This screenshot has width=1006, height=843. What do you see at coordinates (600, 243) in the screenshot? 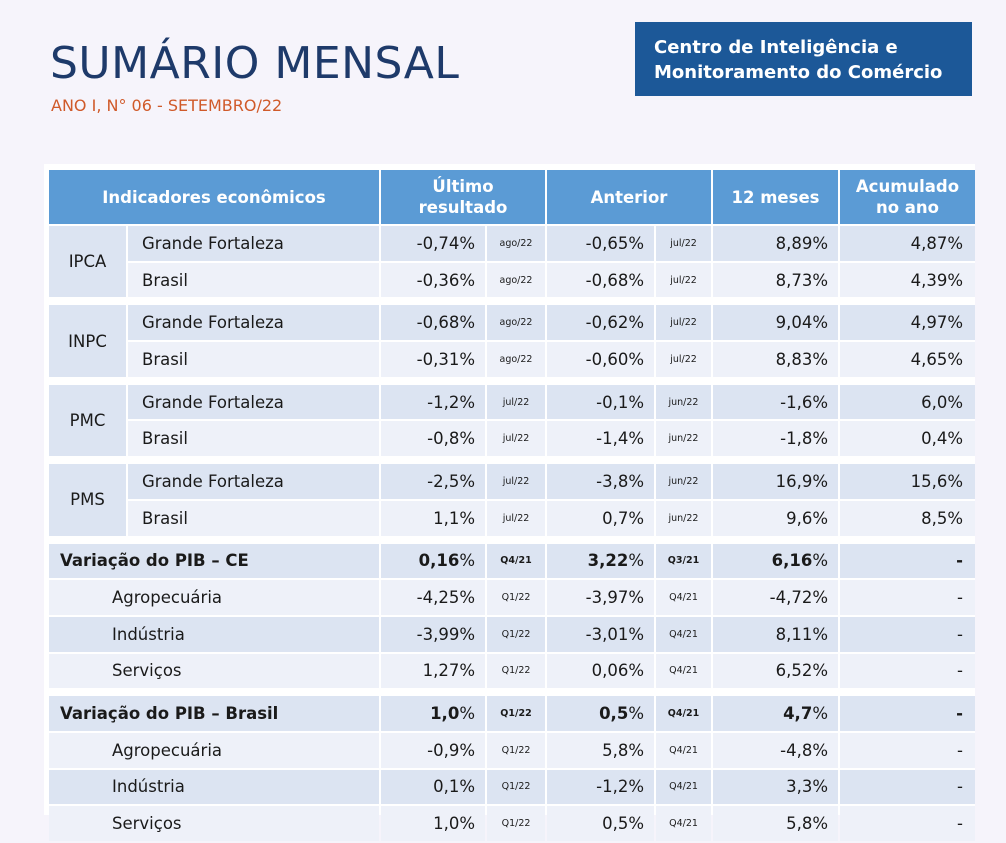
I see `previous-value: -0,65%` at bounding box center [600, 243].